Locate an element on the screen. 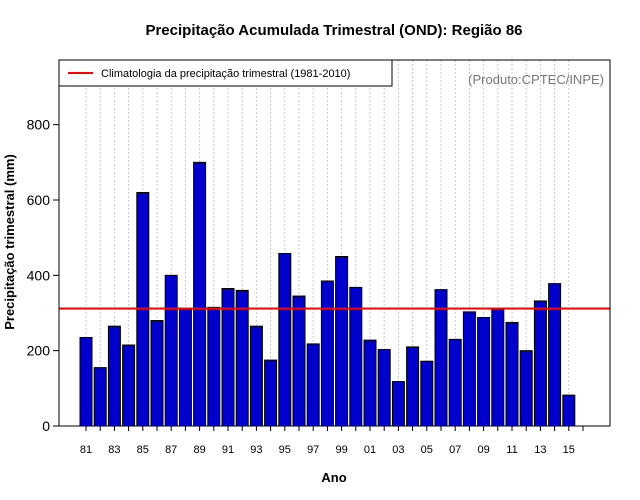 The height and width of the screenshot is (500, 640). y-tick-label: 0 is located at coordinates (46, 426).